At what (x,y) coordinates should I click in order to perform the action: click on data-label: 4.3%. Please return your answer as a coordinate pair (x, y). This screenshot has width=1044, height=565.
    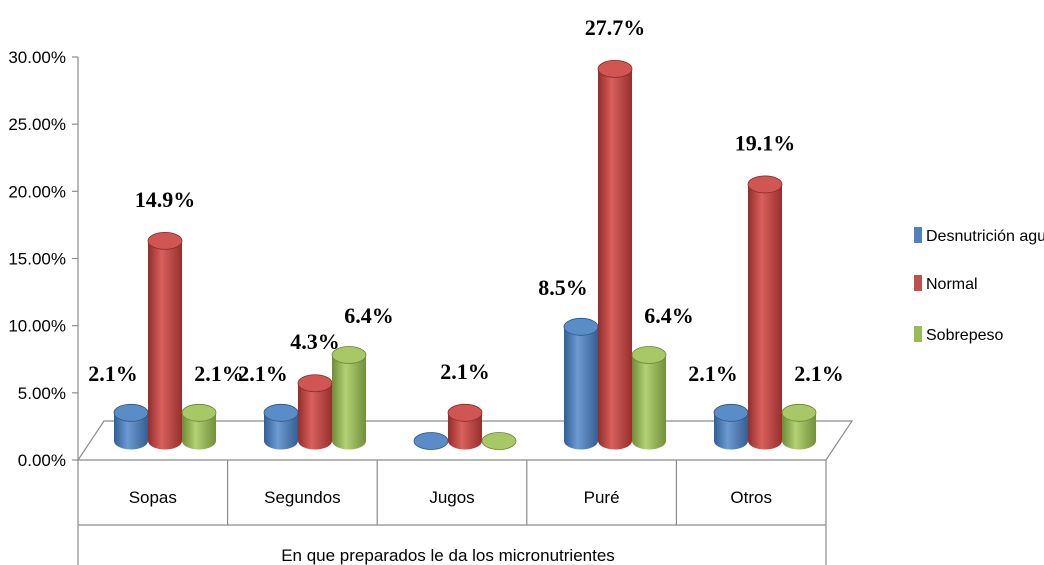
    Looking at the image, I should click on (315, 341).